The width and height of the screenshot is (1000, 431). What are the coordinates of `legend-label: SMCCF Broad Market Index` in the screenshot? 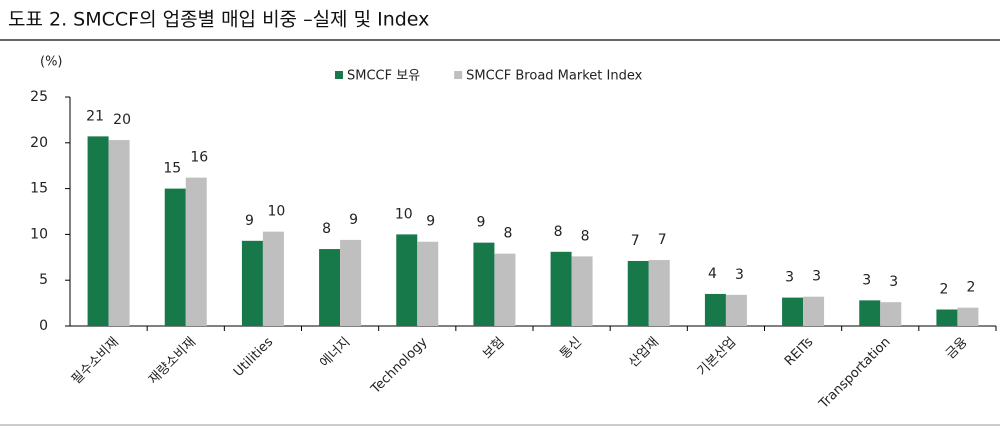 It's located at (554, 76).